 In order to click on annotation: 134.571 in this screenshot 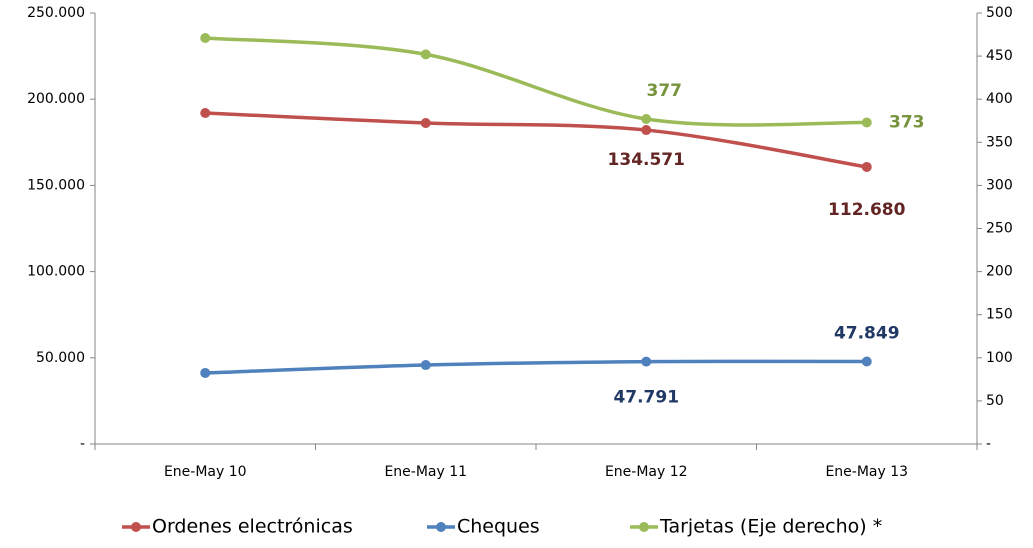, I will do `click(646, 160)`.